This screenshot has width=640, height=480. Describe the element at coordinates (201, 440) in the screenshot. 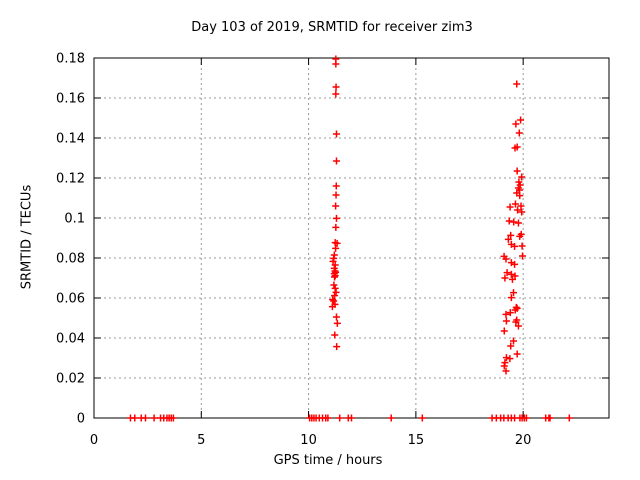

I see `x-tick-label: 5` at that location.